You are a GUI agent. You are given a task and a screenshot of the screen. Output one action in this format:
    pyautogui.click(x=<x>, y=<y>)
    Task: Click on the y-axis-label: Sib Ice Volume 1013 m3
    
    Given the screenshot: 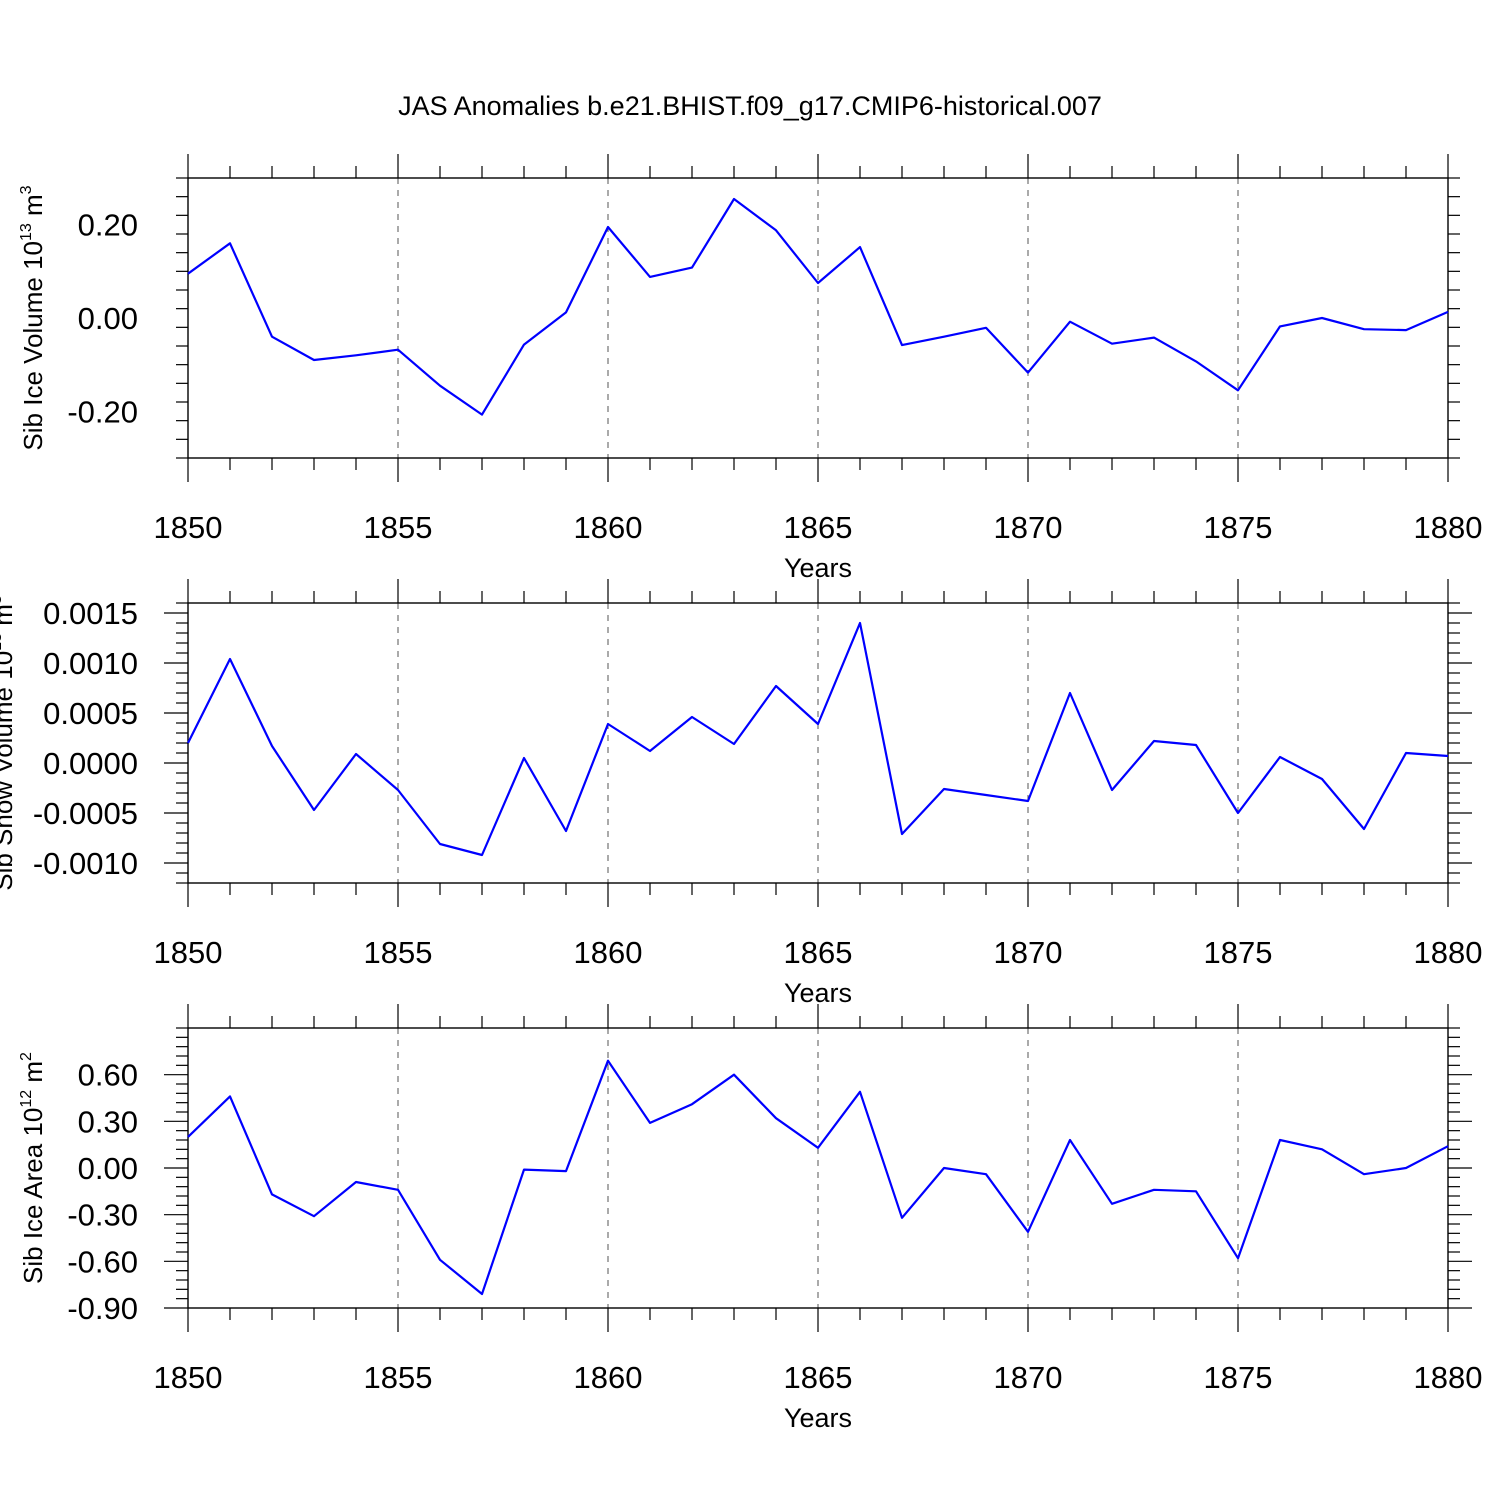 What is the action you would take?
    pyautogui.click(x=33, y=317)
    